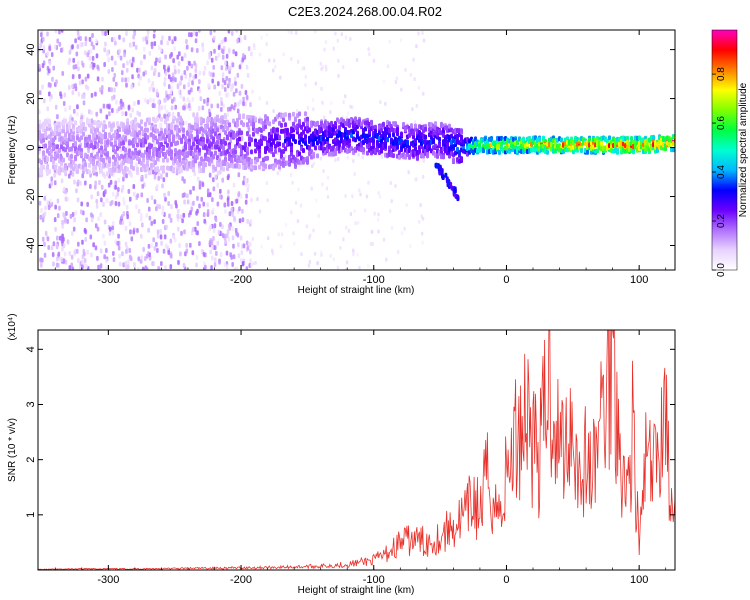 This screenshot has width=750, height=600. What do you see at coordinates (721, 221) in the screenshot?
I see `colorbar-tick-label: 0.2` at bounding box center [721, 221].